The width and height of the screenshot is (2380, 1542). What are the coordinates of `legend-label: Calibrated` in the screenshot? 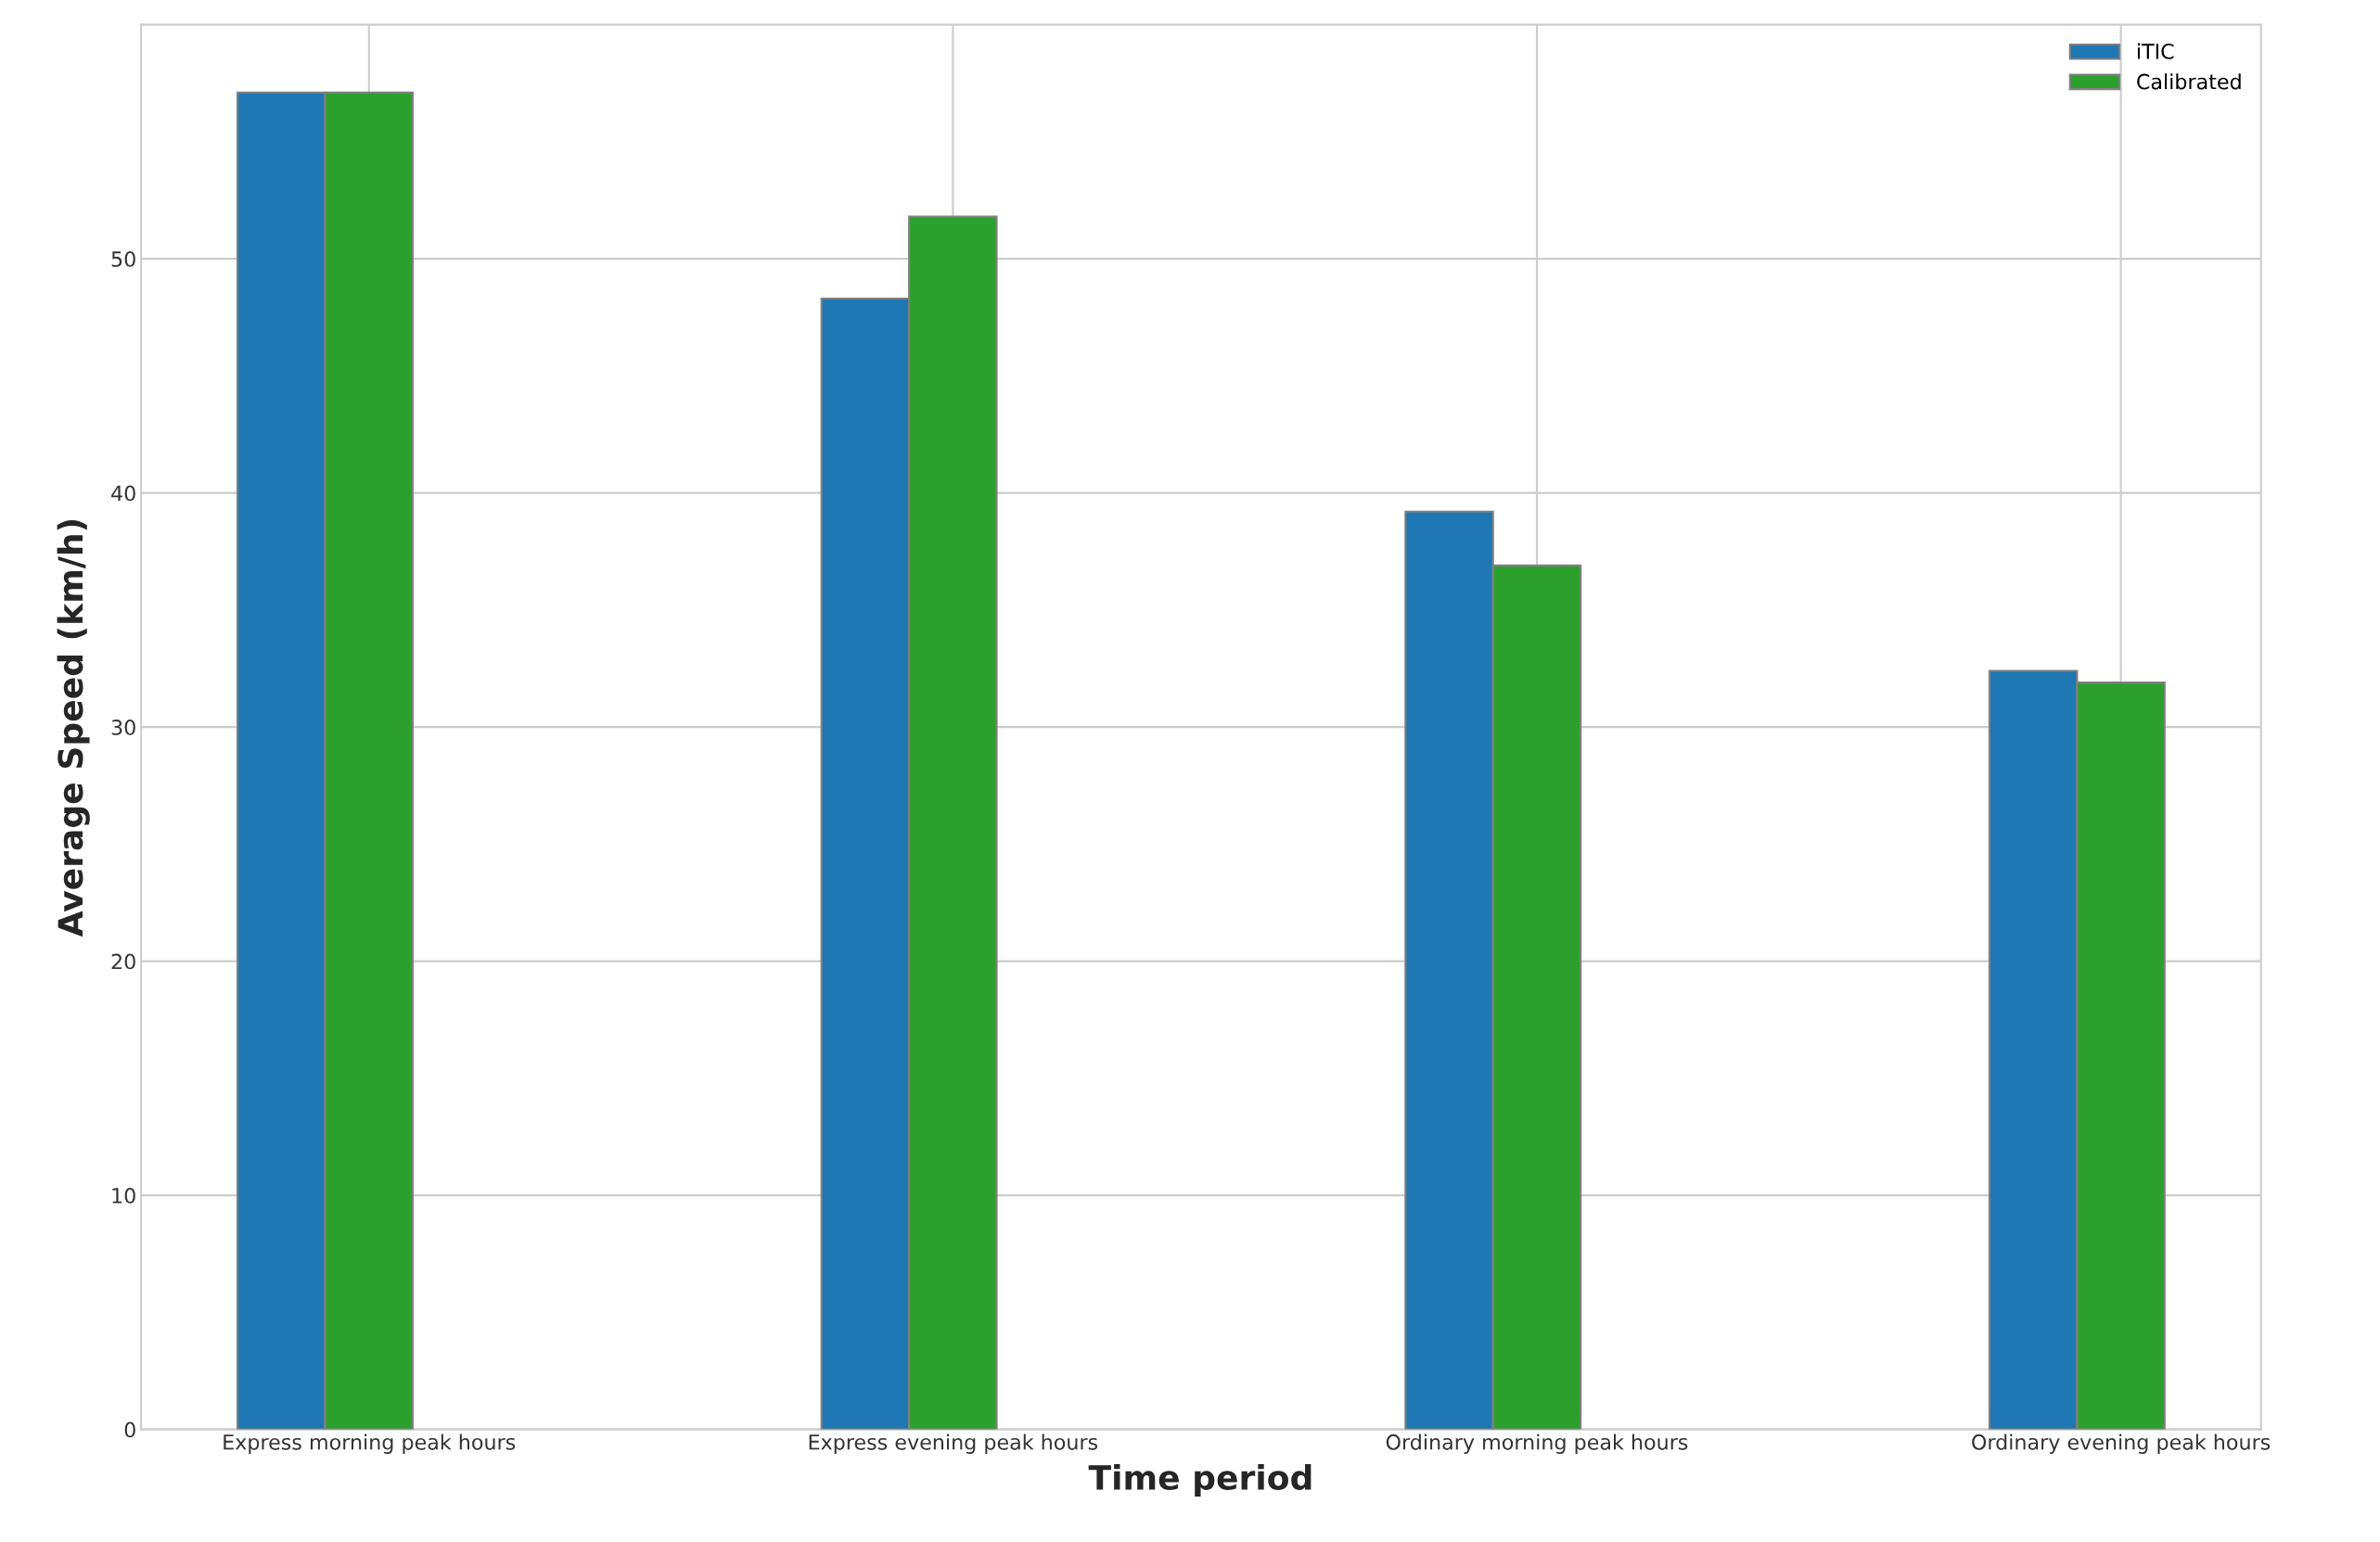 It's located at (2189, 81).